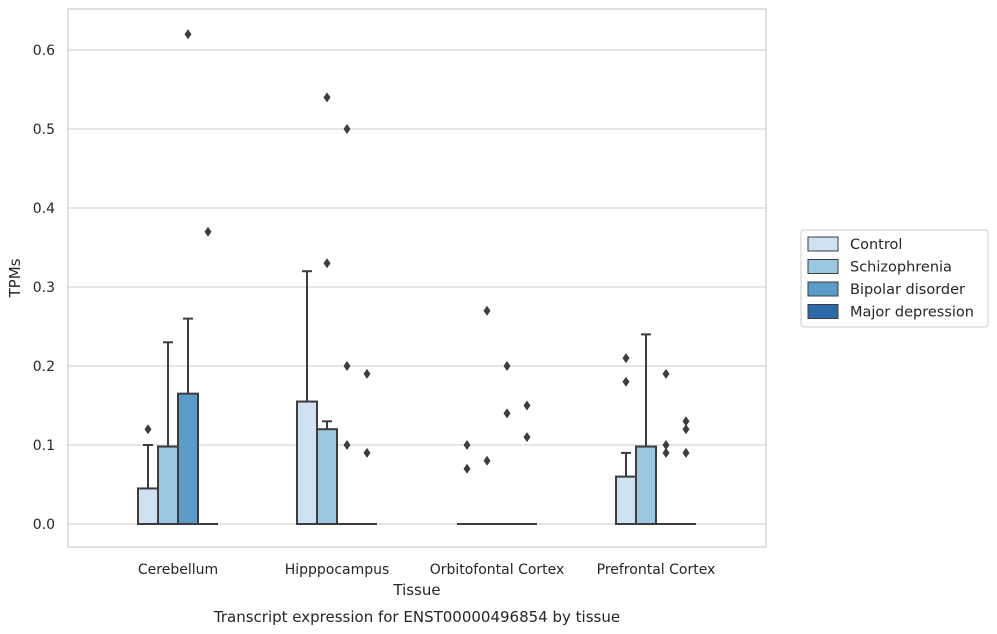  I want to click on y-tick-label: 0.6, so click(44, 51).